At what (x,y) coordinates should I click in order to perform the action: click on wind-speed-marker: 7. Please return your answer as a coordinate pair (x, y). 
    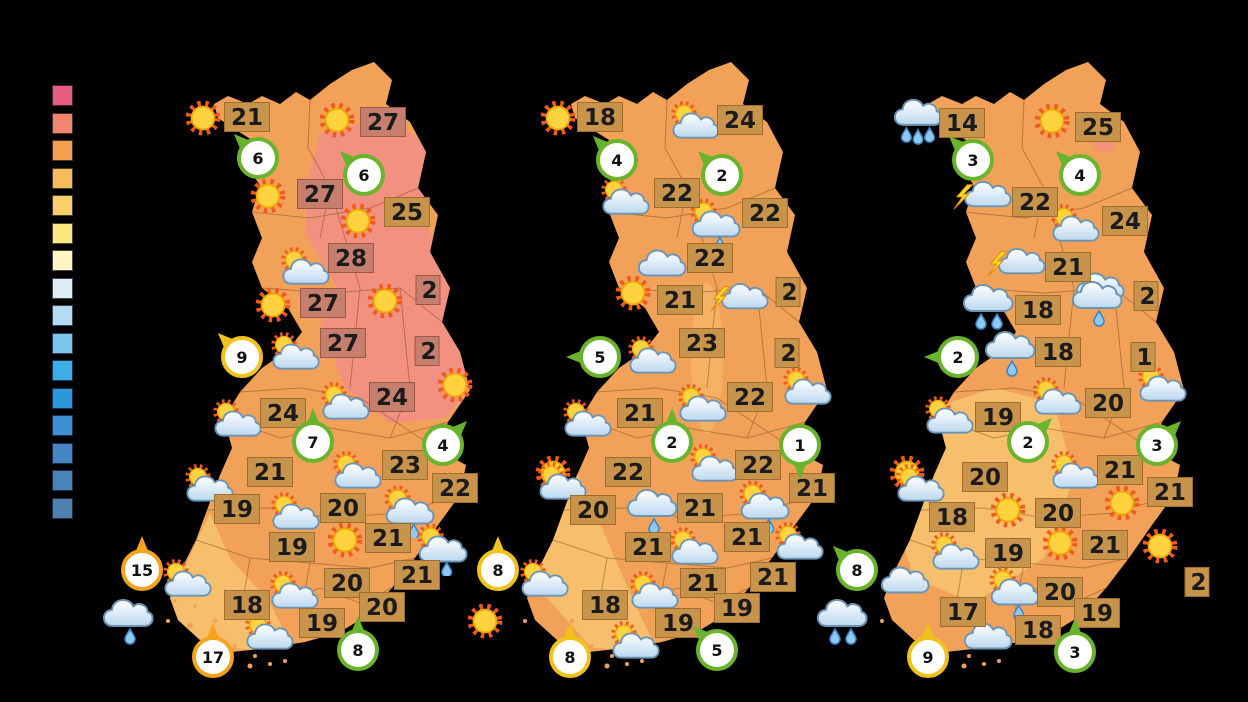
    Looking at the image, I should click on (313, 435).